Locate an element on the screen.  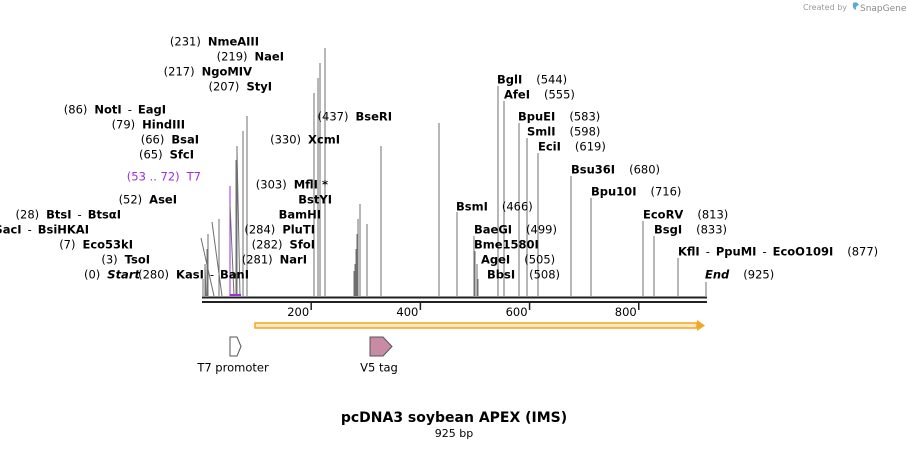
site-label-kasi: (280) KasI - BanI is located at coordinates (193, 275).